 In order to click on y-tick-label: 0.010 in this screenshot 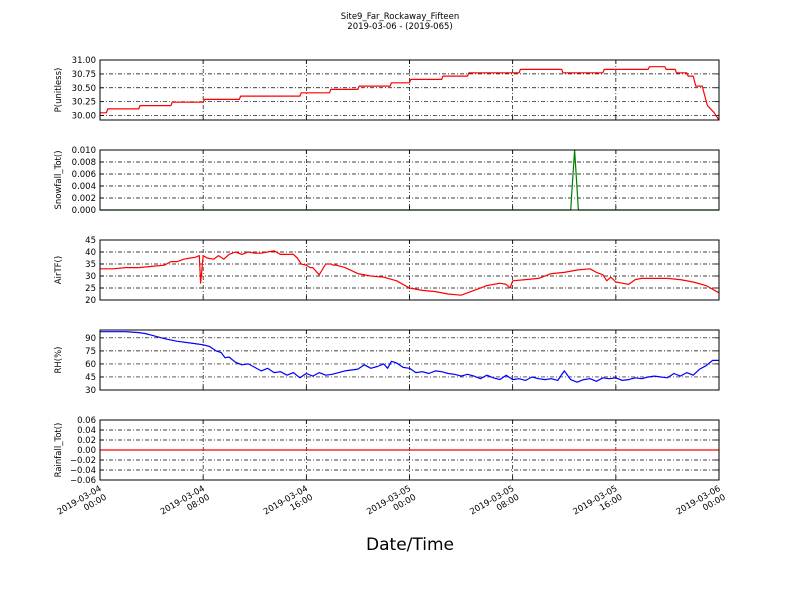, I will do `click(84, 151)`.